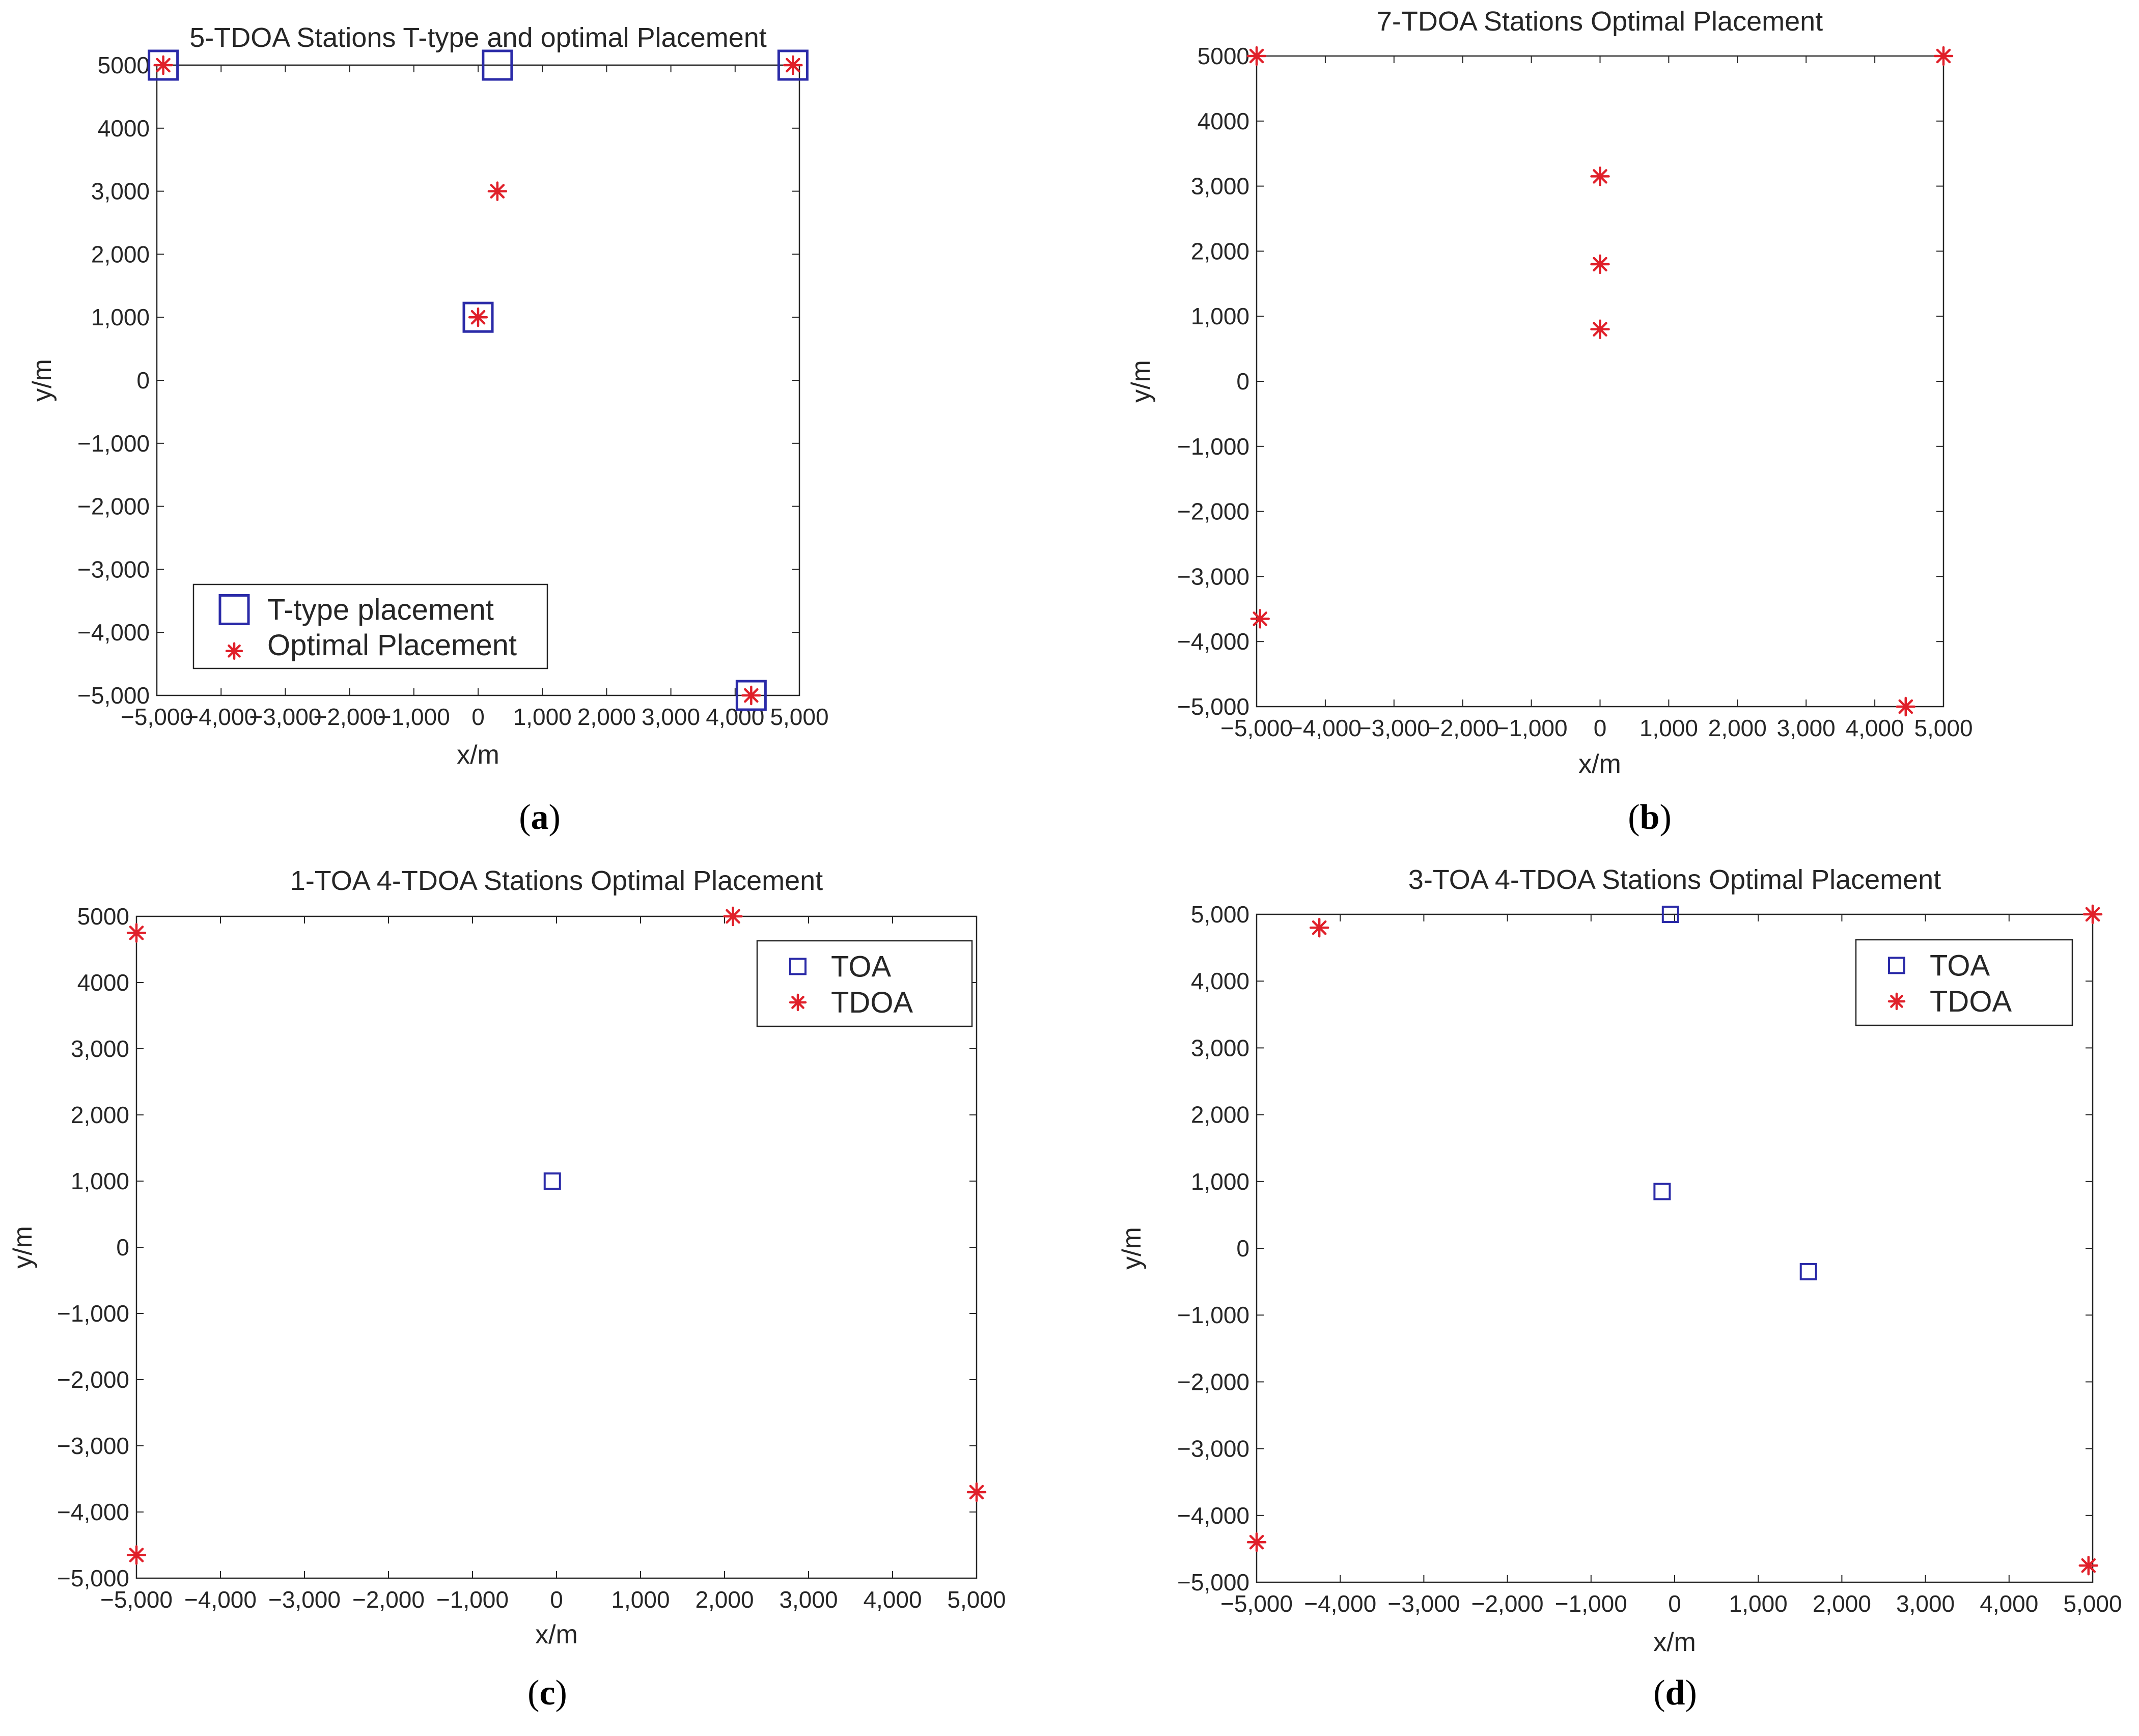  I want to click on y-tick-label: 4,000, so click(1220, 981).